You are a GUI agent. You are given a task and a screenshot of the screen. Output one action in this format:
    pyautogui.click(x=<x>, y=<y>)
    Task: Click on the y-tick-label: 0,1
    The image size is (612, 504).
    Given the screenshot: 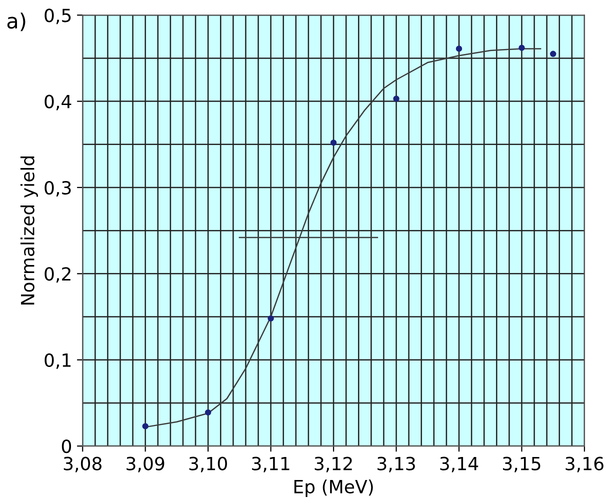 What is the action you would take?
    pyautogui.click(x=57, y=361)
    